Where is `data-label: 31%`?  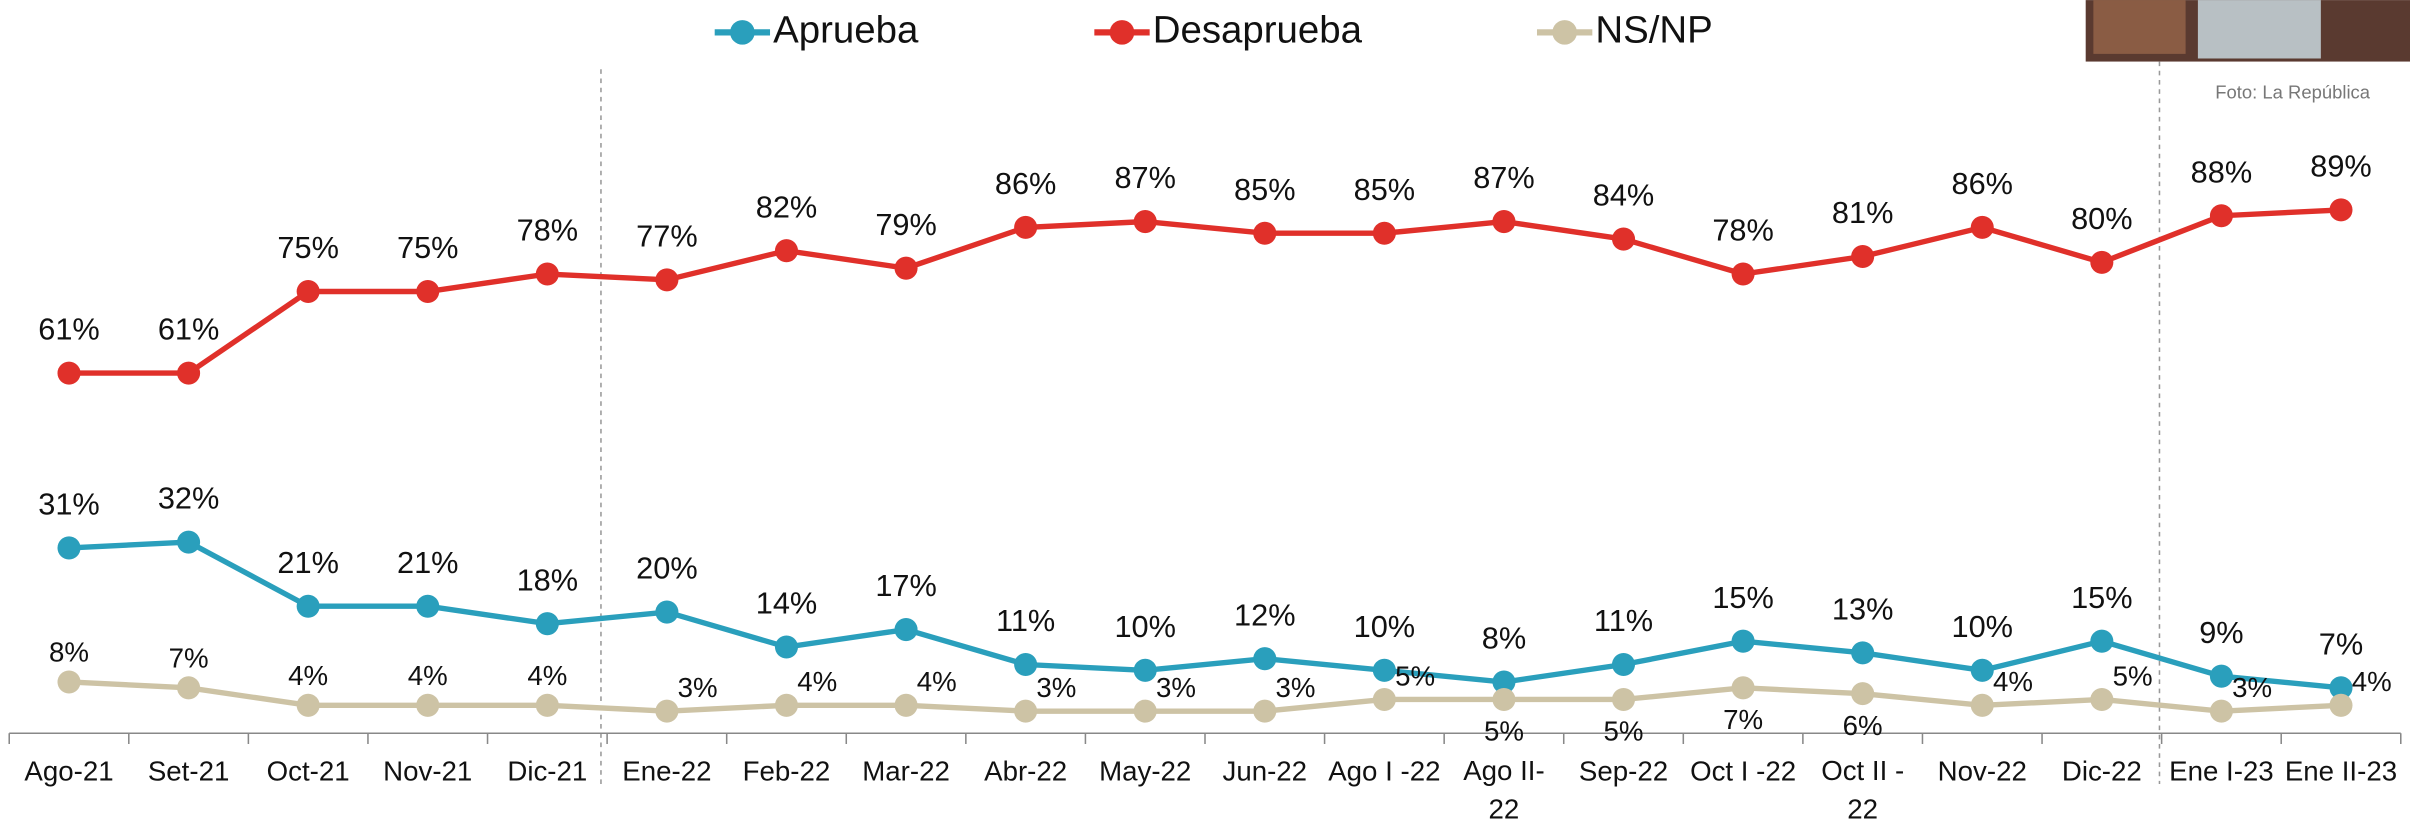 data-label: 31% is located at coordinates (68, 504).